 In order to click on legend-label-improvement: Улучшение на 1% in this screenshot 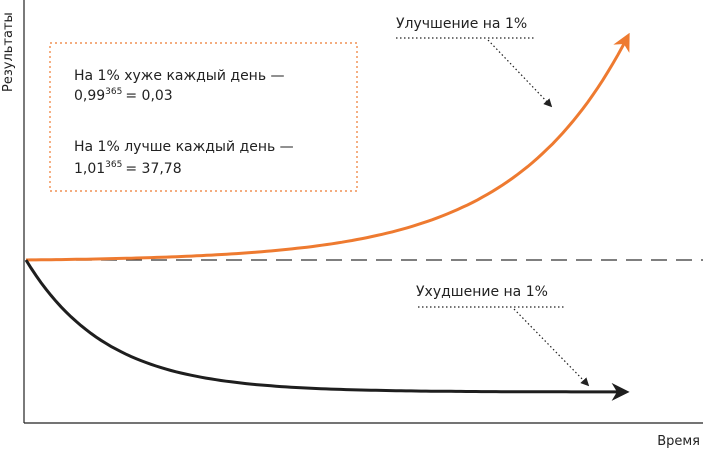, I will do `click(461, 24)`.